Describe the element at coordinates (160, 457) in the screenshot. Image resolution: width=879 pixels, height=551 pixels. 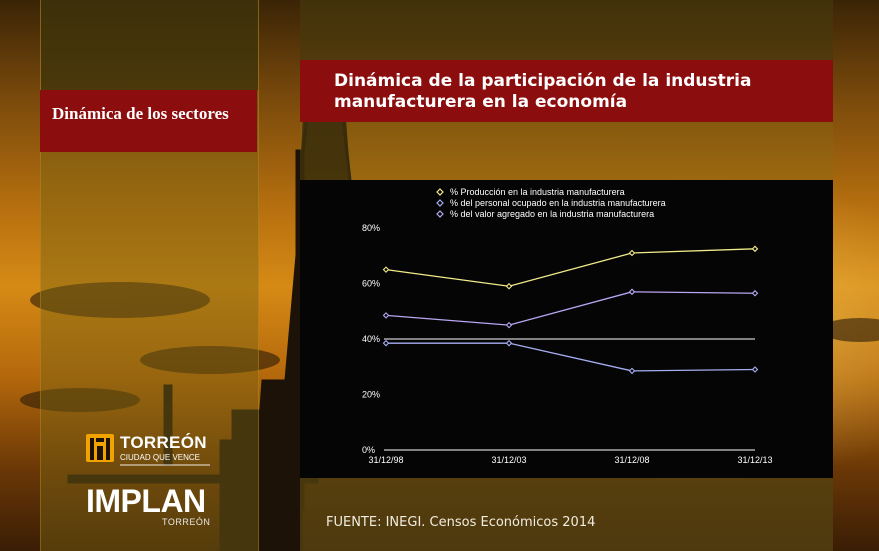
I see `city-tagline: CIUDAD QUE VENCE` at that location.